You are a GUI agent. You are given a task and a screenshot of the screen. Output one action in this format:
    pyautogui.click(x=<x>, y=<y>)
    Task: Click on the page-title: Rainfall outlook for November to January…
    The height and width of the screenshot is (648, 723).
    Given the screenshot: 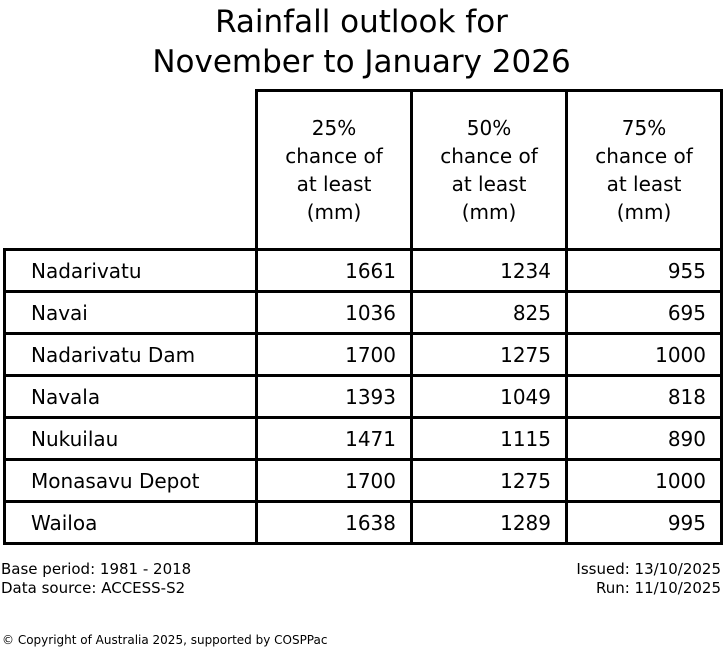 What is the action you would take?
    pyautogui.click(x=361, y=42)
    